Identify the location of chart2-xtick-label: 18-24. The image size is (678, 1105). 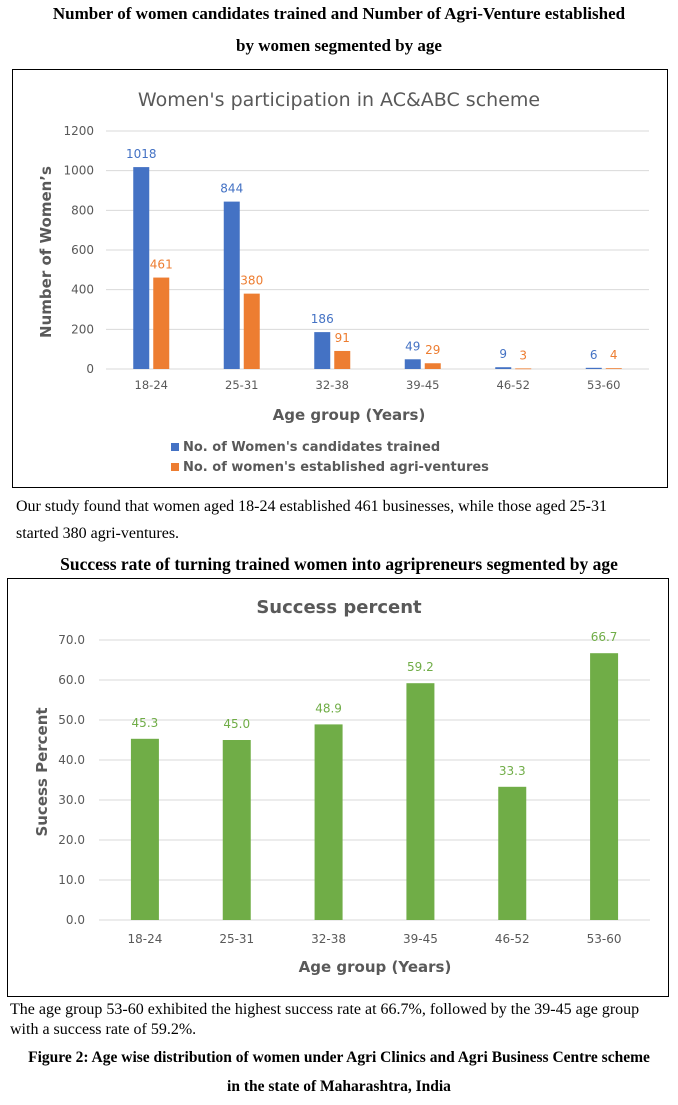
(144, 939).